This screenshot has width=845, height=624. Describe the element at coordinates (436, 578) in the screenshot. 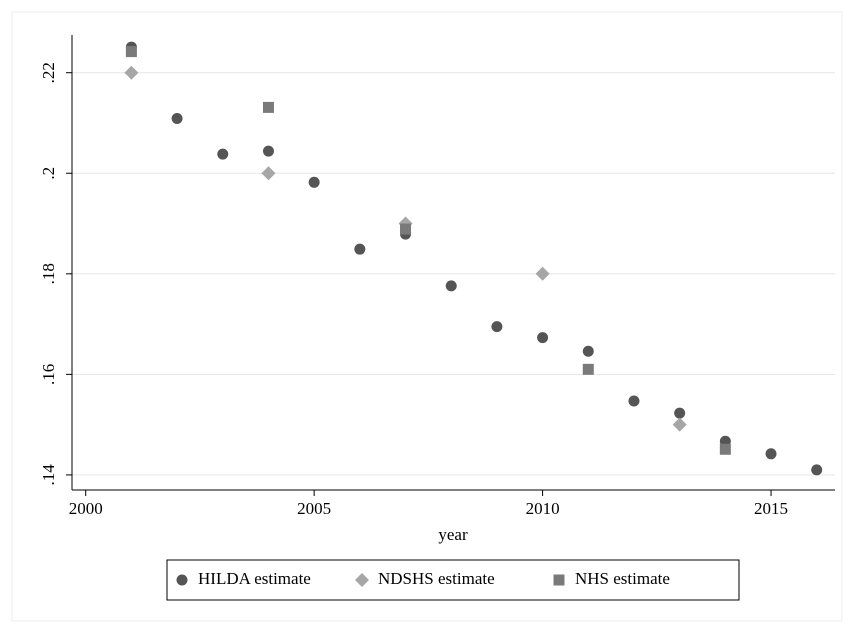

I see `legend-label: NDSHS estimate` at that location.